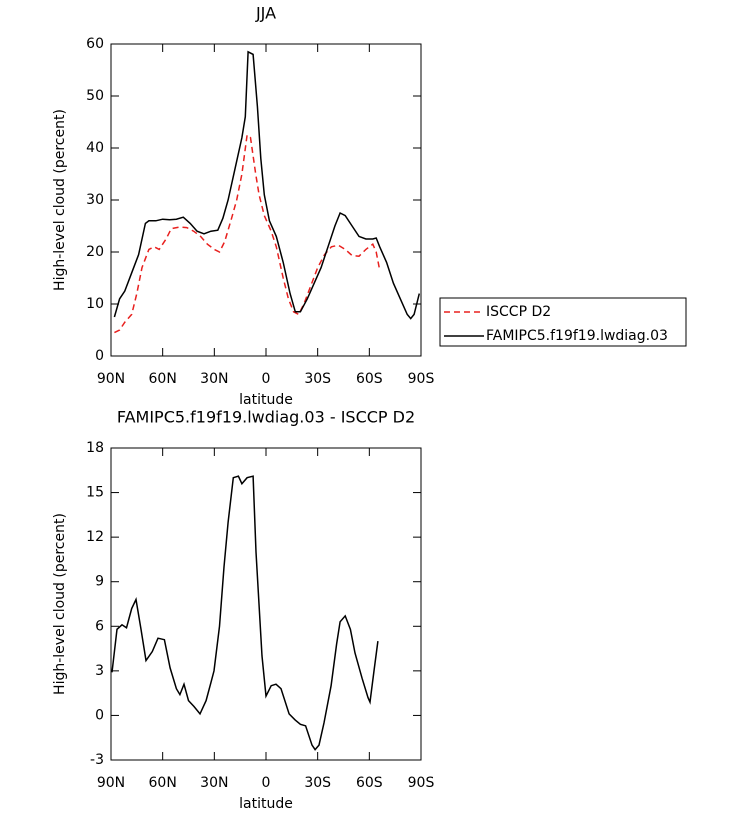  Describe the element at coordinates (95, 493) in the screenshot. I see `y-tick-label: 15` at that location.